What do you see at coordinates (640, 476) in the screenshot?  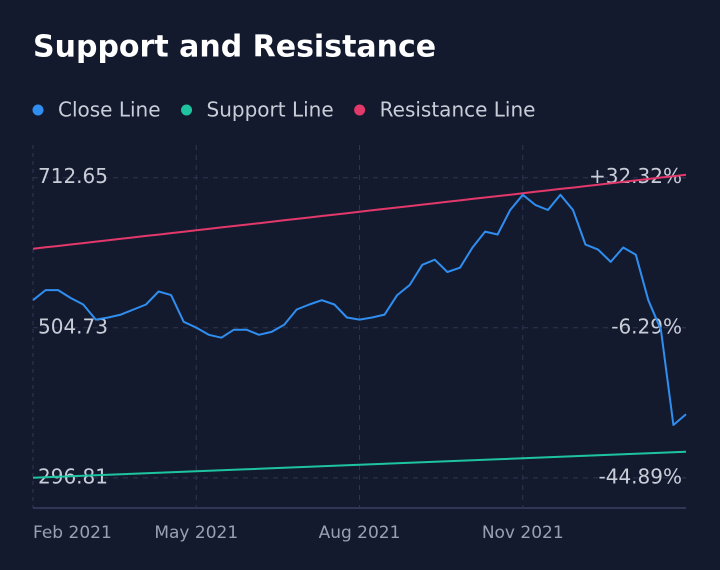 I see `y2-tick-label: -44.89%` at bounding box center [640, 476].